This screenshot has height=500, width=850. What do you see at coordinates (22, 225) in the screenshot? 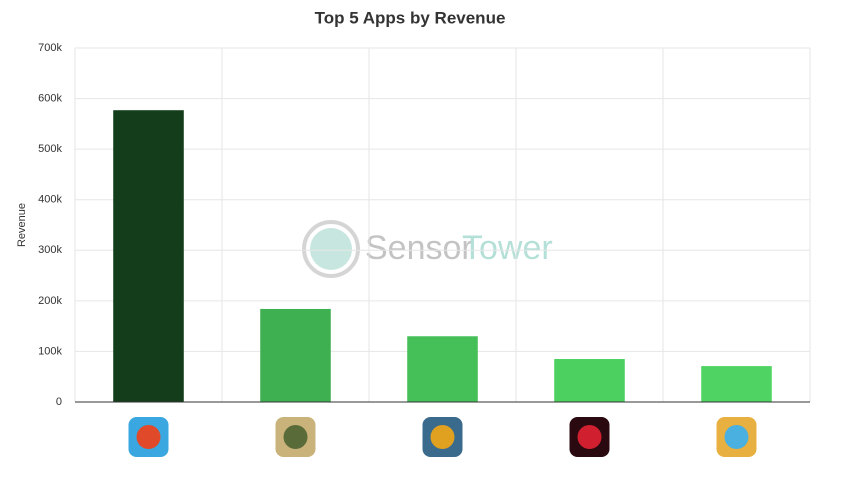
I see `y-axis-label: Revenue` at bounding box center [22, 225].